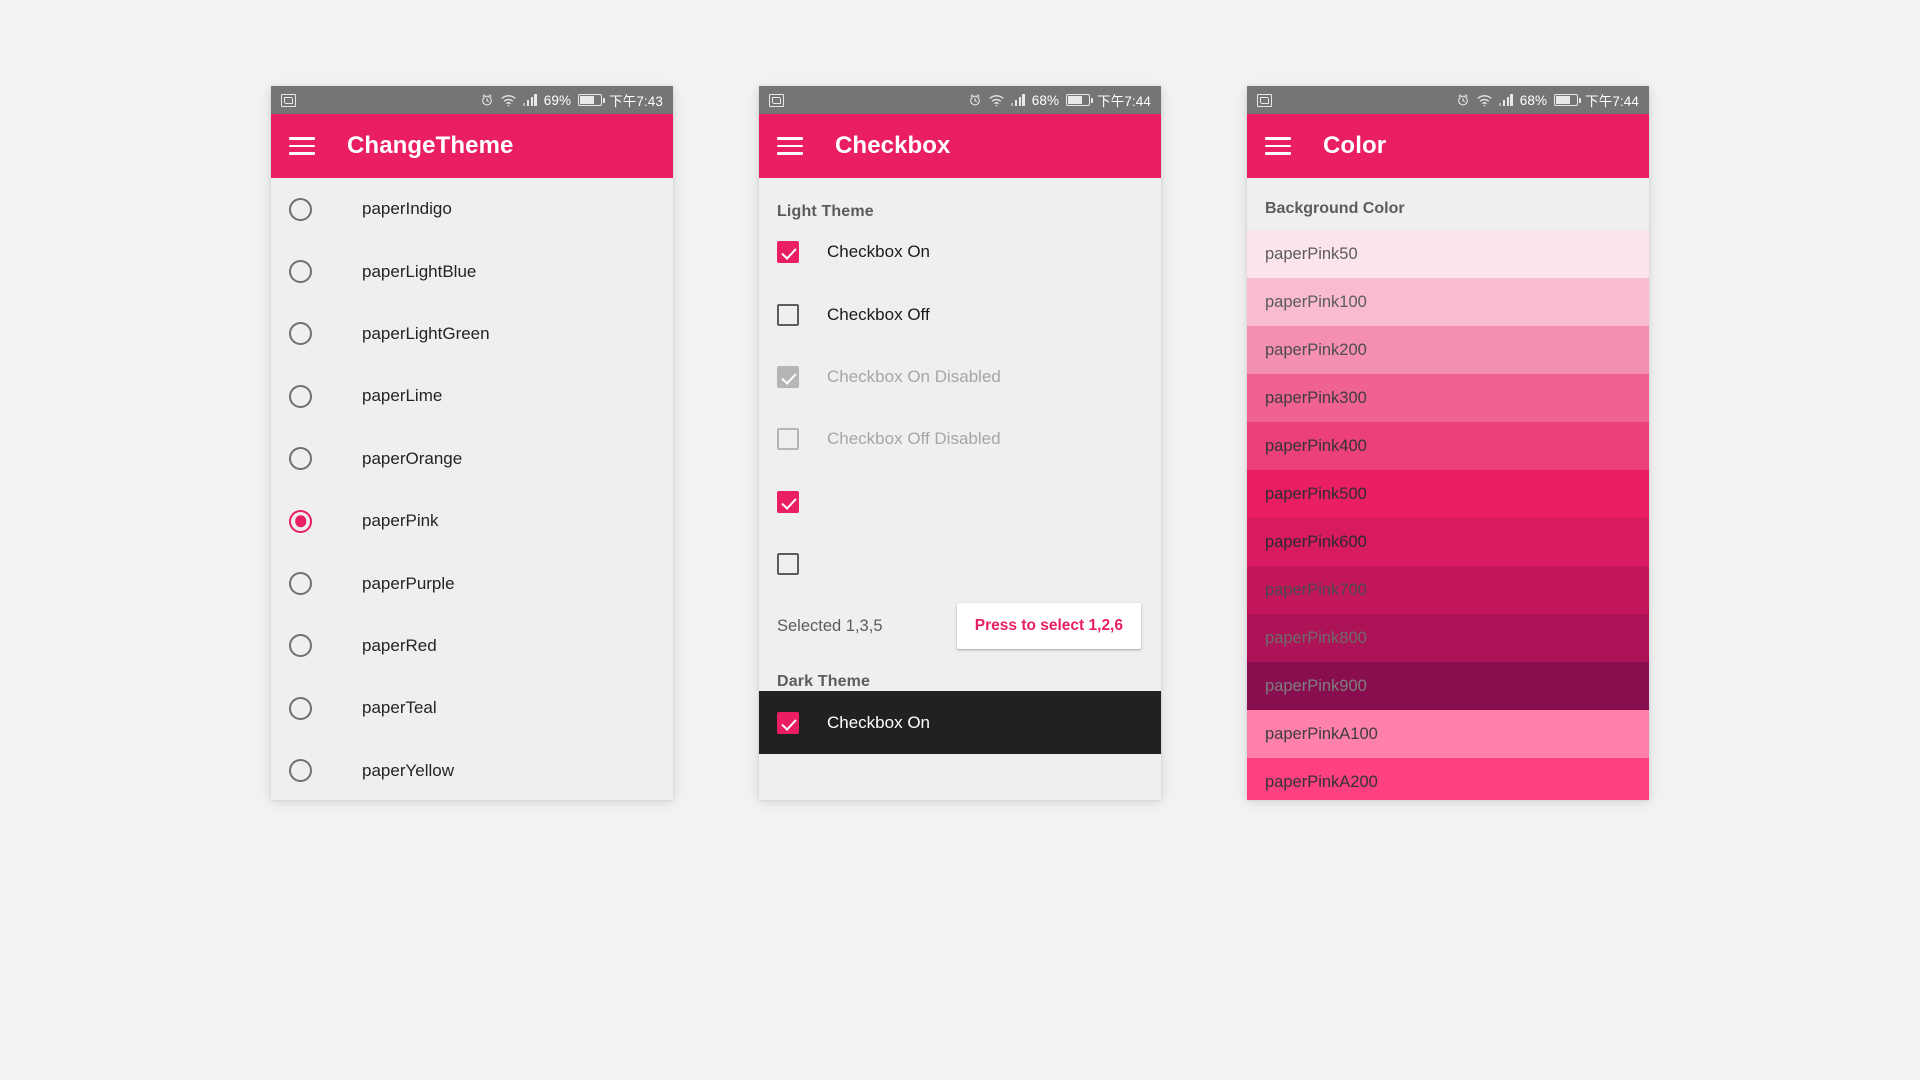 The width and height of the screenshot is (1920, 1080). I want to click on selection-row: Selected 1,3,5 Press to select 1,2,6, so click(960, 626).